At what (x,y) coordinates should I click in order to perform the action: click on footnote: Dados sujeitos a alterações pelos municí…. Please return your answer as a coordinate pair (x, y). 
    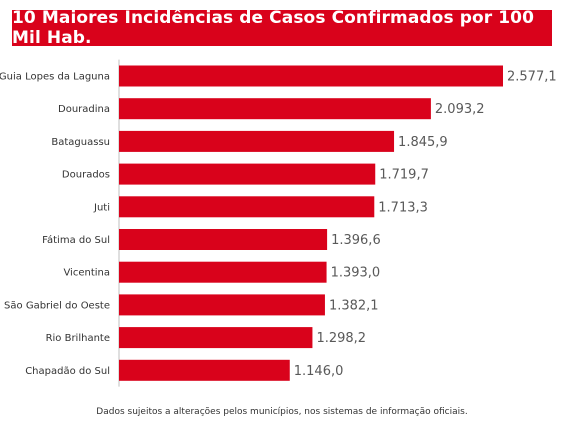
    Looking at the image, I should click on (282, 412).